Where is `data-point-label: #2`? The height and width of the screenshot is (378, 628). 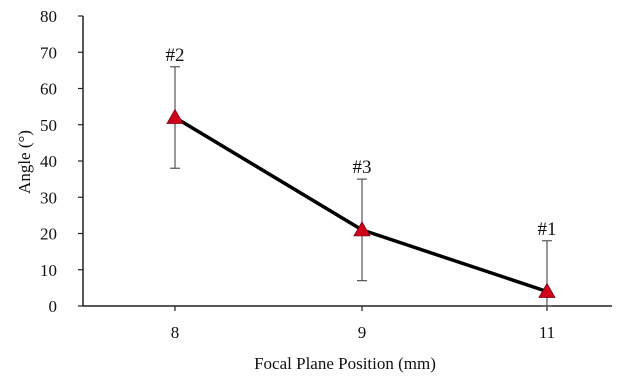
data-point-label: #2 is located at coordinates (175, 55).